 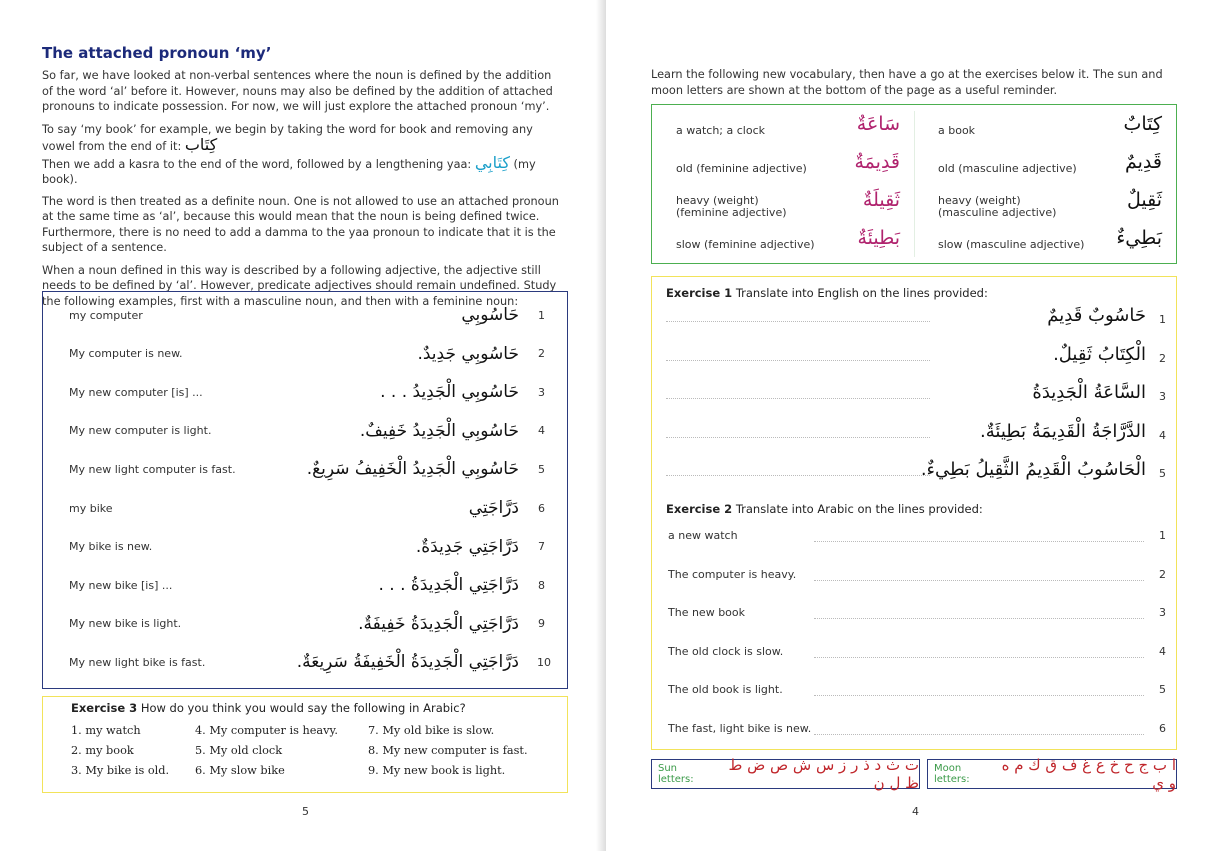 What do you see at coordinates (438, 623) in the screenshot?
I see `arabic-phrase: دَرَّاجَتِي الْجَدِيدَةُ خَفِيفَةٌ.` at bounding box center [438, 623].